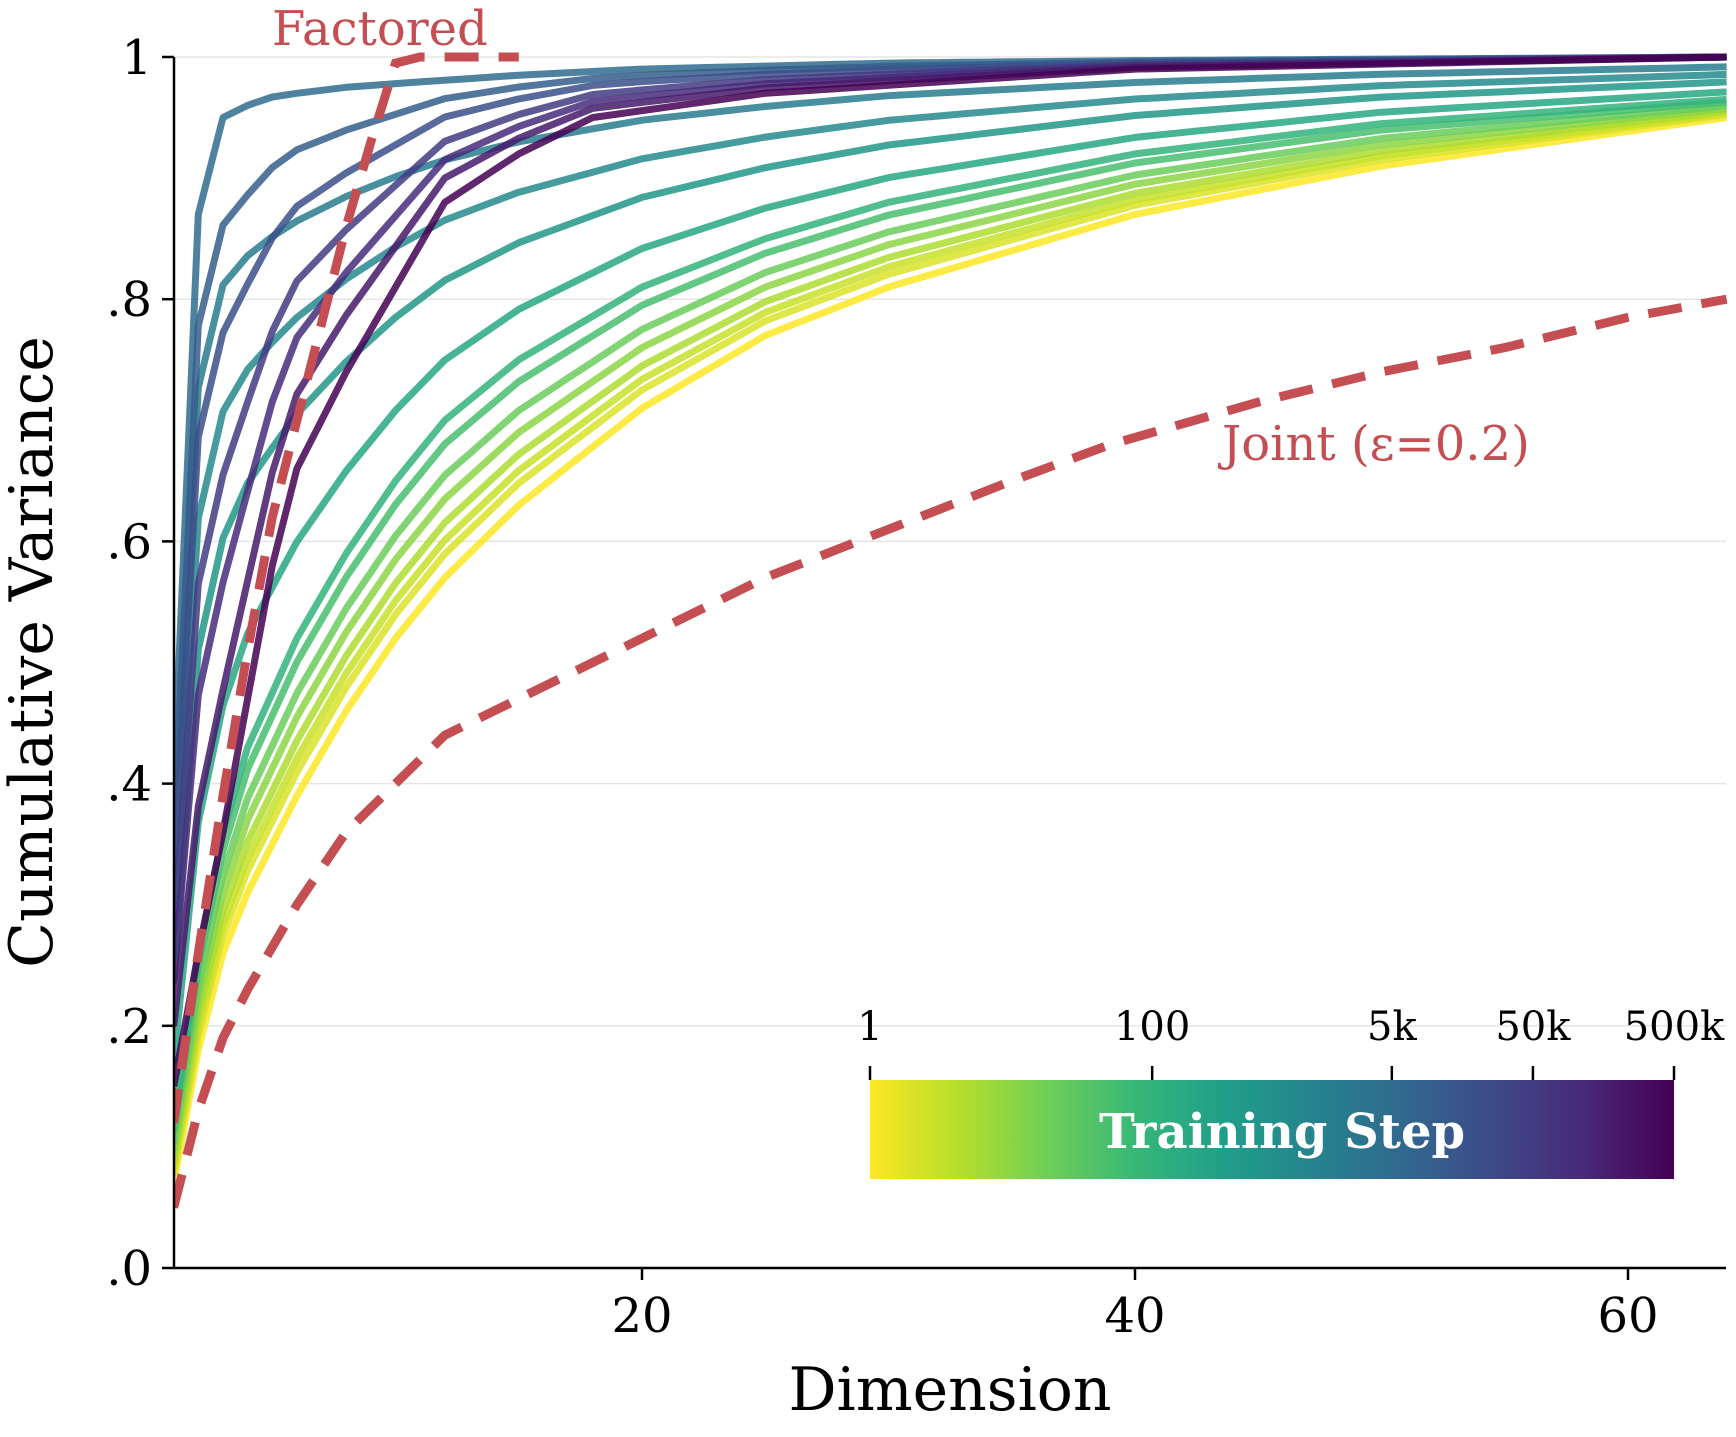 This screenshot has height=1437, width=1736. I want to click on colorbar-tick-label-2: 5k, so click(1392, 1027).